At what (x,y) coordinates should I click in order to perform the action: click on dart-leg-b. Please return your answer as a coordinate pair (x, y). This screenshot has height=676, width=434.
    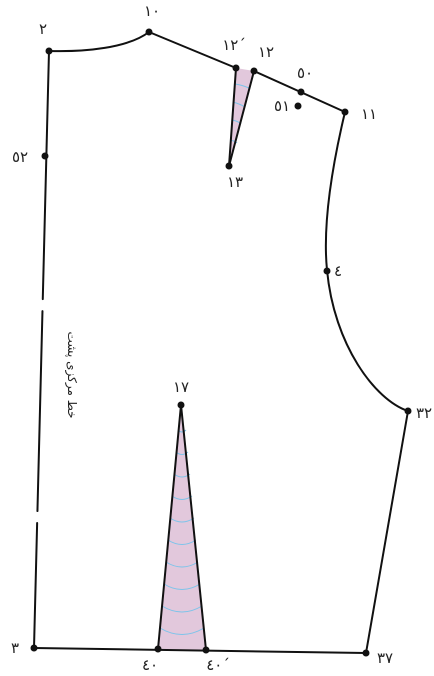
    Looking at the image, I should click on (241, 118).